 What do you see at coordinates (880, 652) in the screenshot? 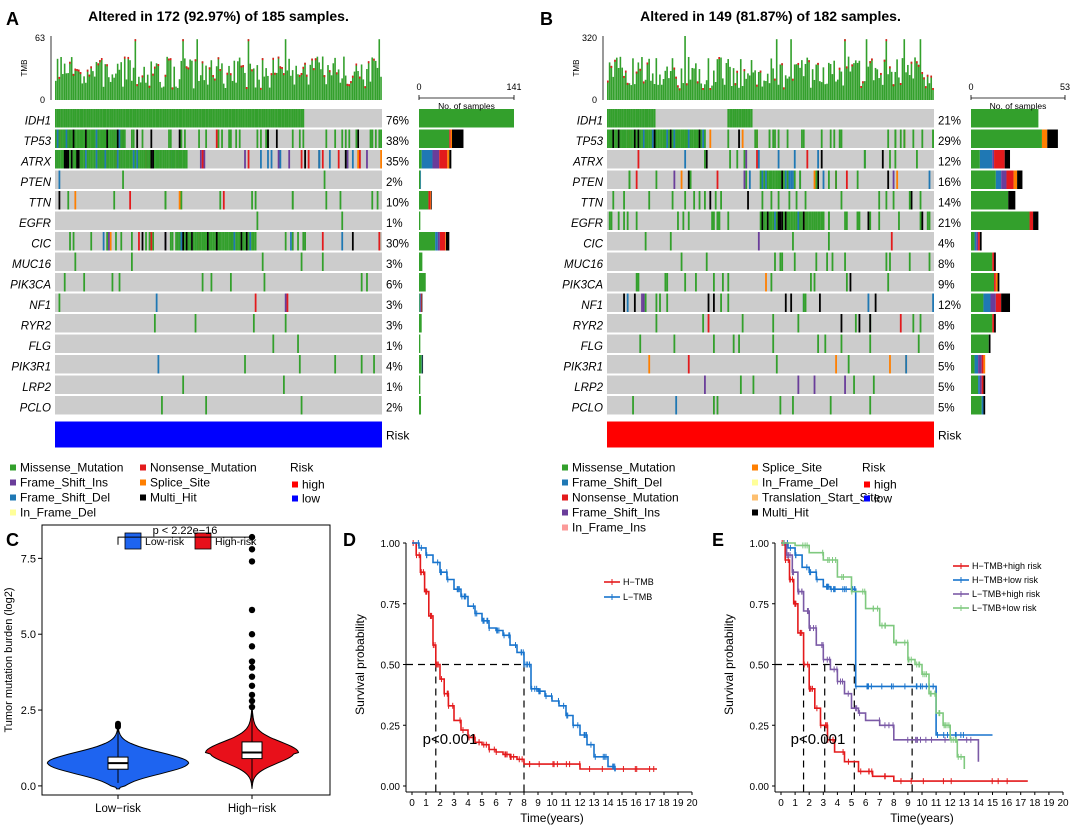
I see `survival-curve` at bounding box center [880, 652].